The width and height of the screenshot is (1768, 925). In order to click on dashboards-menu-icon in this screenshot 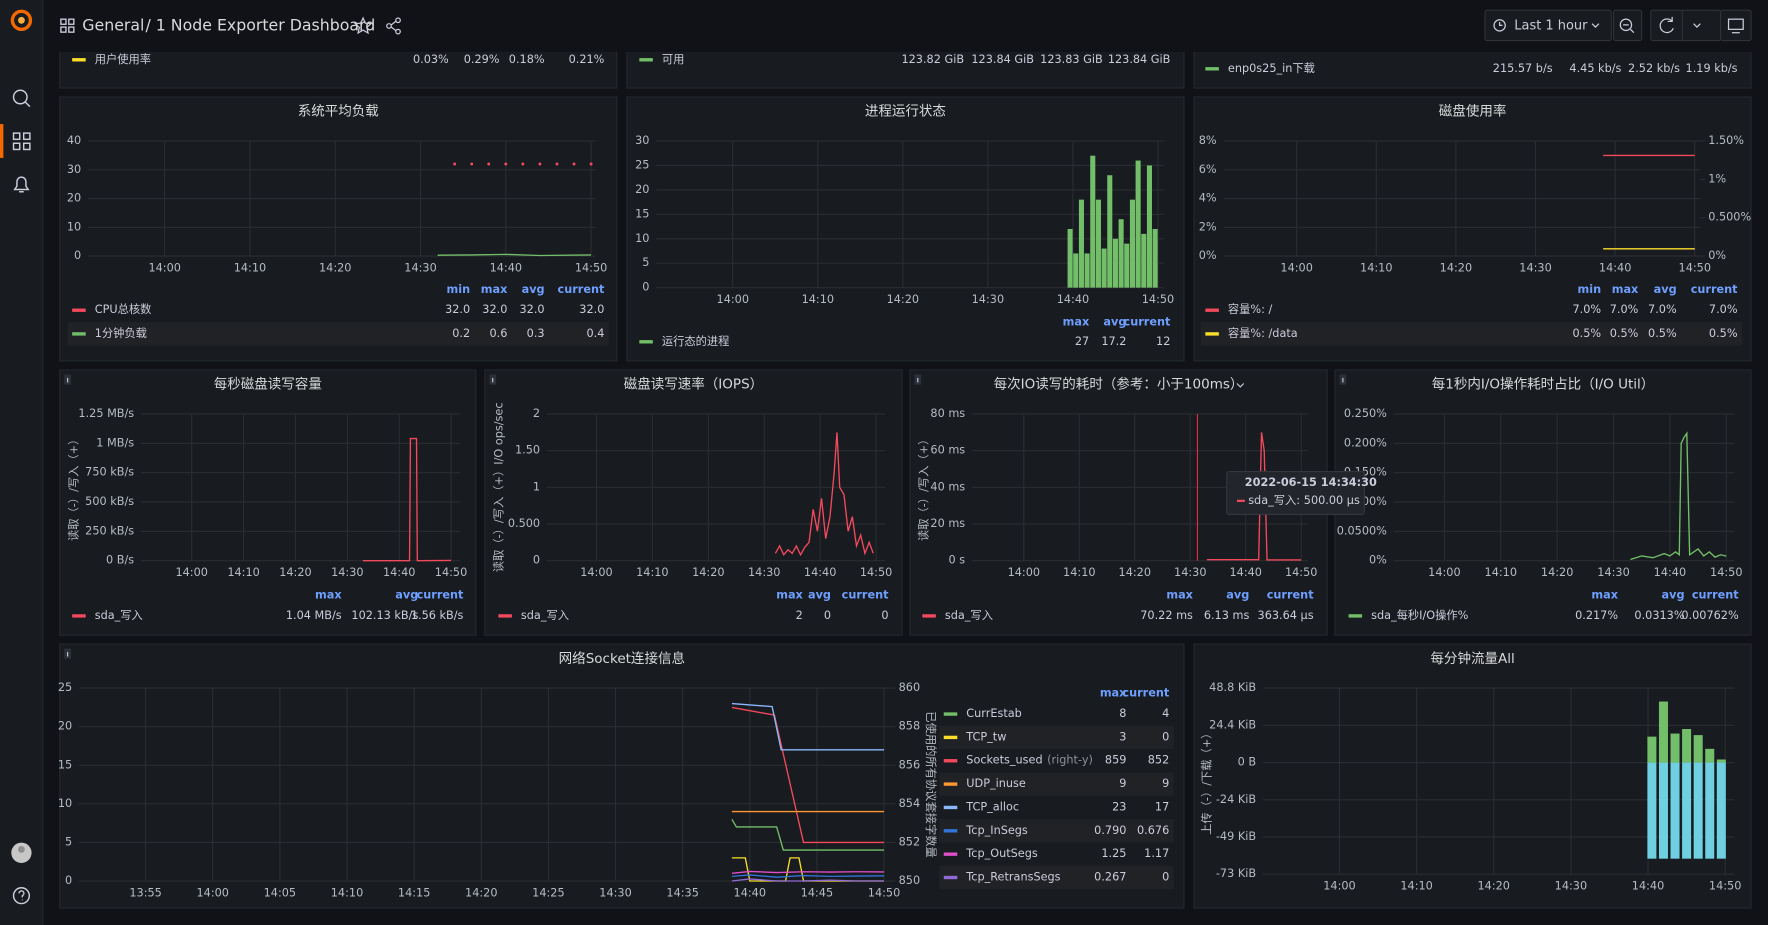, I will do `click(21, 141)`.